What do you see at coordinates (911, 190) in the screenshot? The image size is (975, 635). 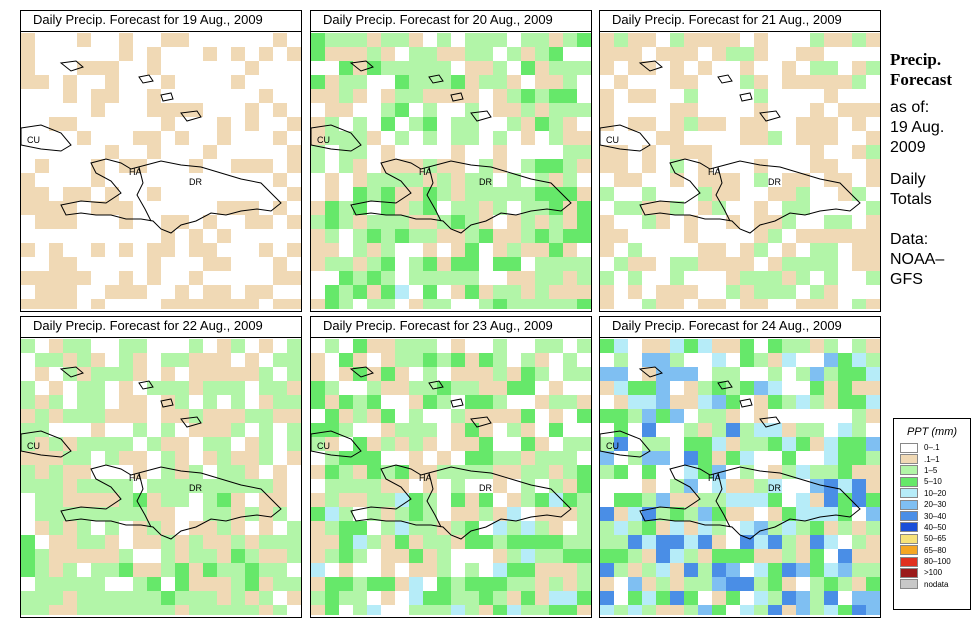 I see `side-daily: Daily Totals` at bounding box center [911, 190].